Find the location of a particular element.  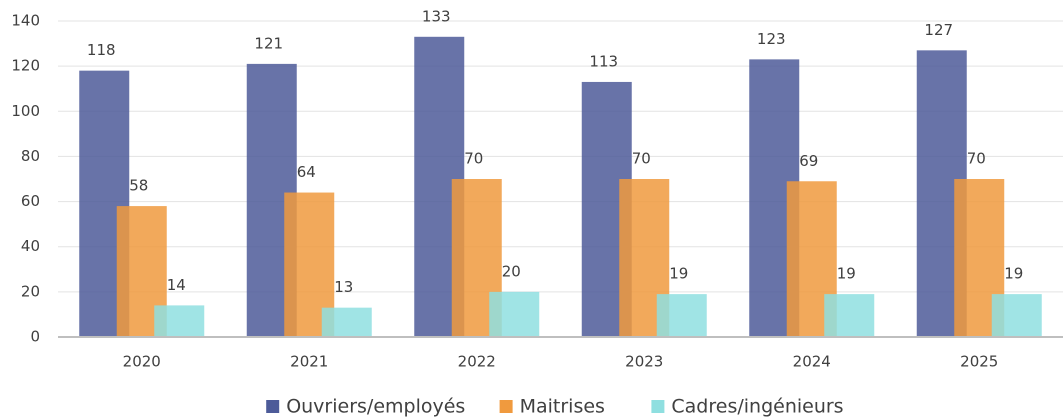

data-label: 20 is located at coordinates (511, 271).